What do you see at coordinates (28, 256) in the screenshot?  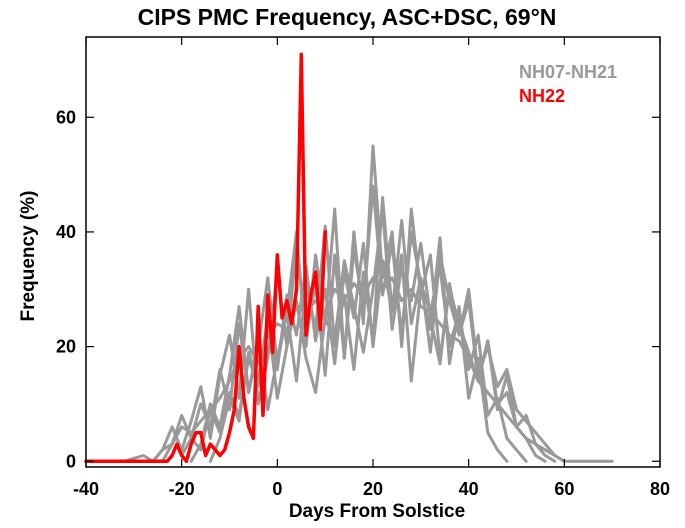 I see `y-axis-label: Frequency (%)` at bounding box center [28, 256].